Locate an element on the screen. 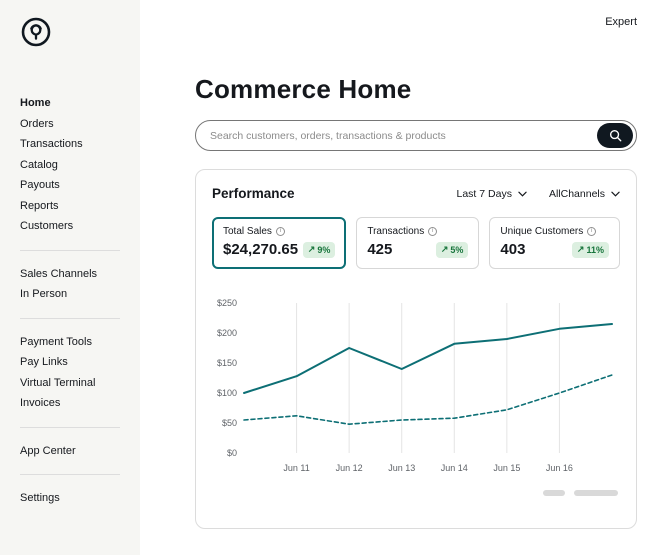  stat-label-row: Total Sales i is located at coordinates (279, 231).